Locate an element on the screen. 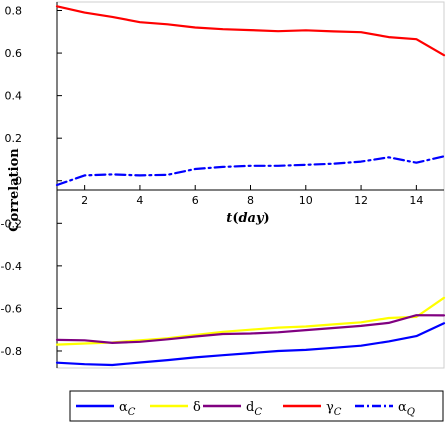 Image resolution: width=447 pixels, height=424 pixels. x-axis: 2 4 6 8 10 12 14 is located at coordinates (250, 196).